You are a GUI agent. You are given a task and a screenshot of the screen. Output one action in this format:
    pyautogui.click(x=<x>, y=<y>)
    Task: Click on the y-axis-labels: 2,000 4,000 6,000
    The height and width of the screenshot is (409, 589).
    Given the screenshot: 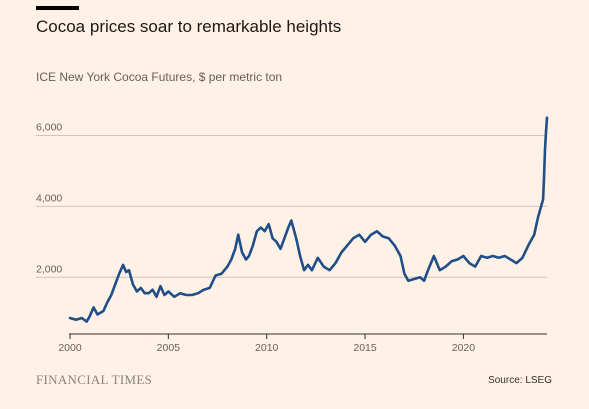 What is the action you would take?
    pyautogui.click(x=49, y=198)
    